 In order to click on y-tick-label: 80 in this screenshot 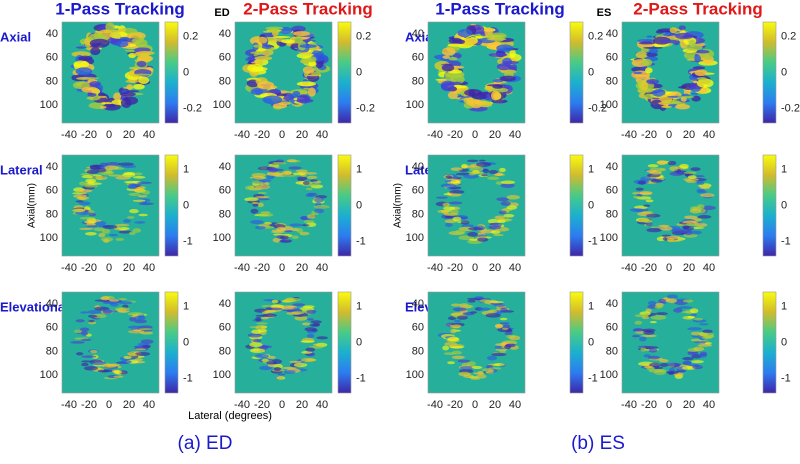, I will do `click(418, 81)`.